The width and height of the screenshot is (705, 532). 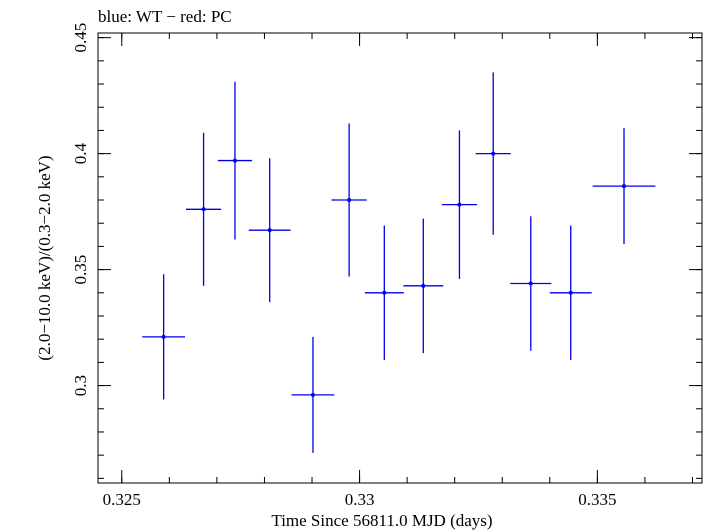 I want to click on y-tick-label: 0.35, so click(x=80, y=270).